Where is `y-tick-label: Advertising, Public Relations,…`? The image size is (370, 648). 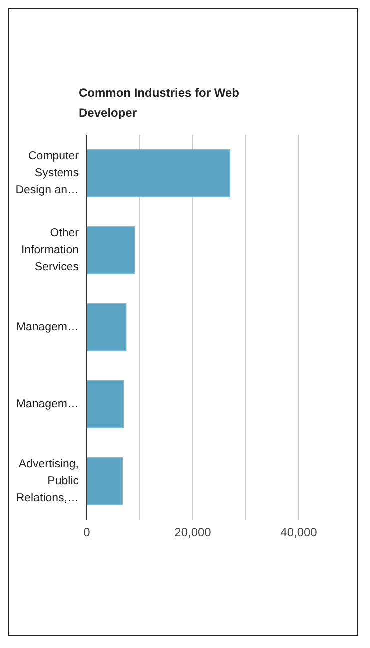
y-tick-label: Advertising, Public Relations,… is located at coordinates (48, 481).